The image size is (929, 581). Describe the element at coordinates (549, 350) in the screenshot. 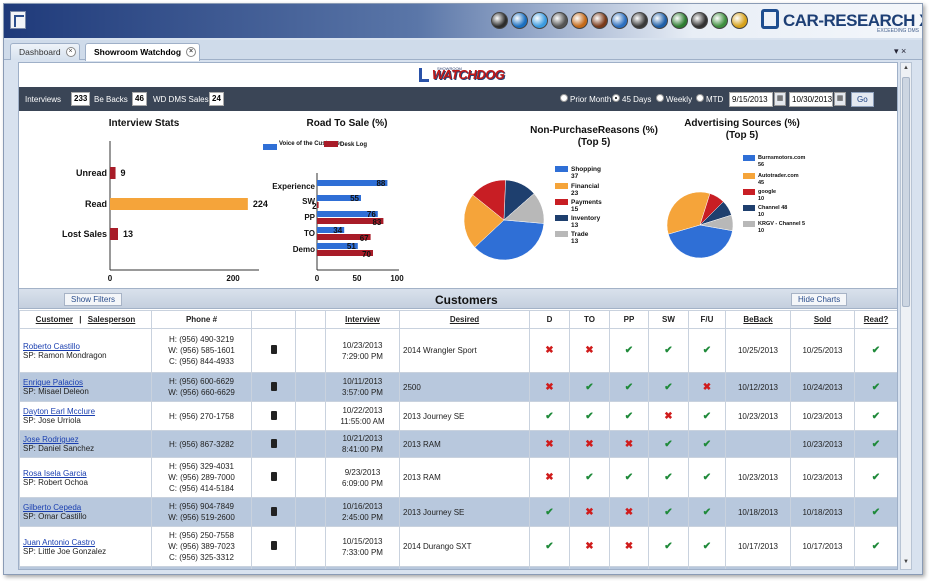

I see `d-cell: ✖` at that location.